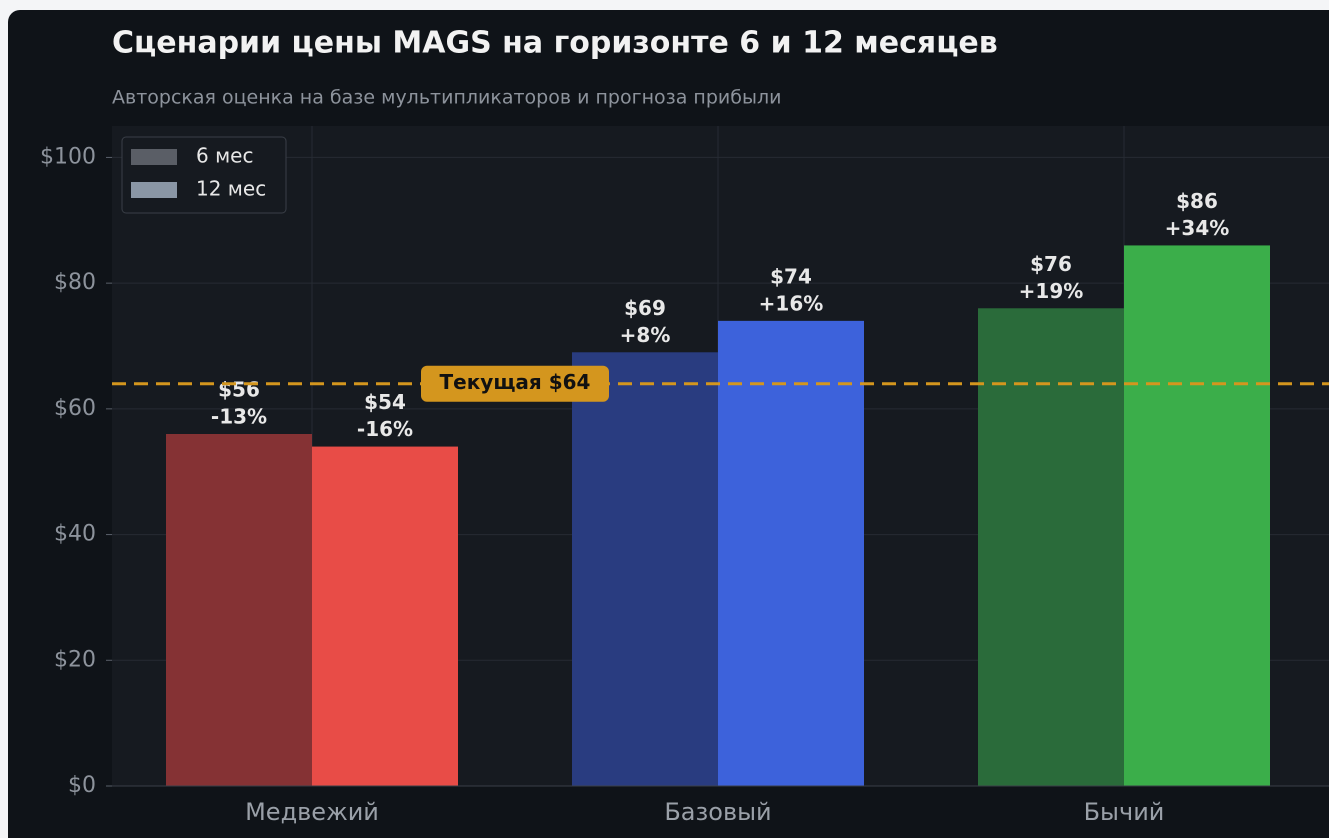 This screenshot has width=1329, height=838. I want to click on change-label: -16%, so click(385, 429).